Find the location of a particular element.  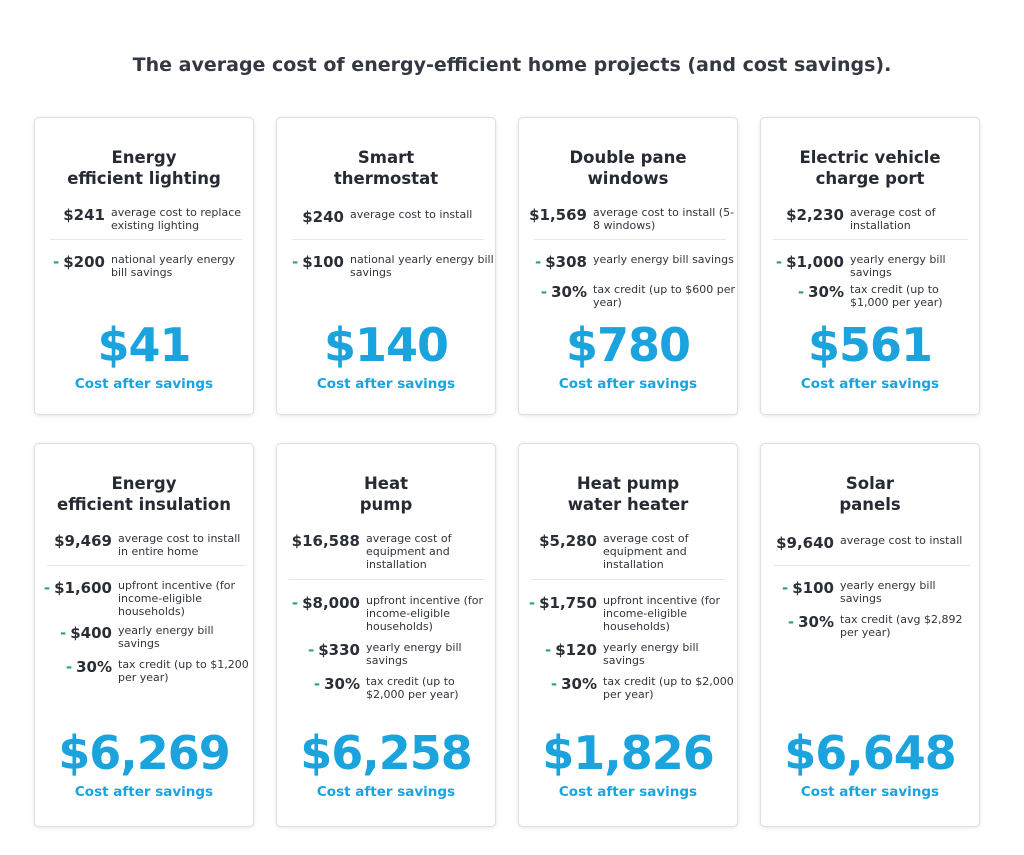

amount: - $330 is located at coordinates (334, 650).